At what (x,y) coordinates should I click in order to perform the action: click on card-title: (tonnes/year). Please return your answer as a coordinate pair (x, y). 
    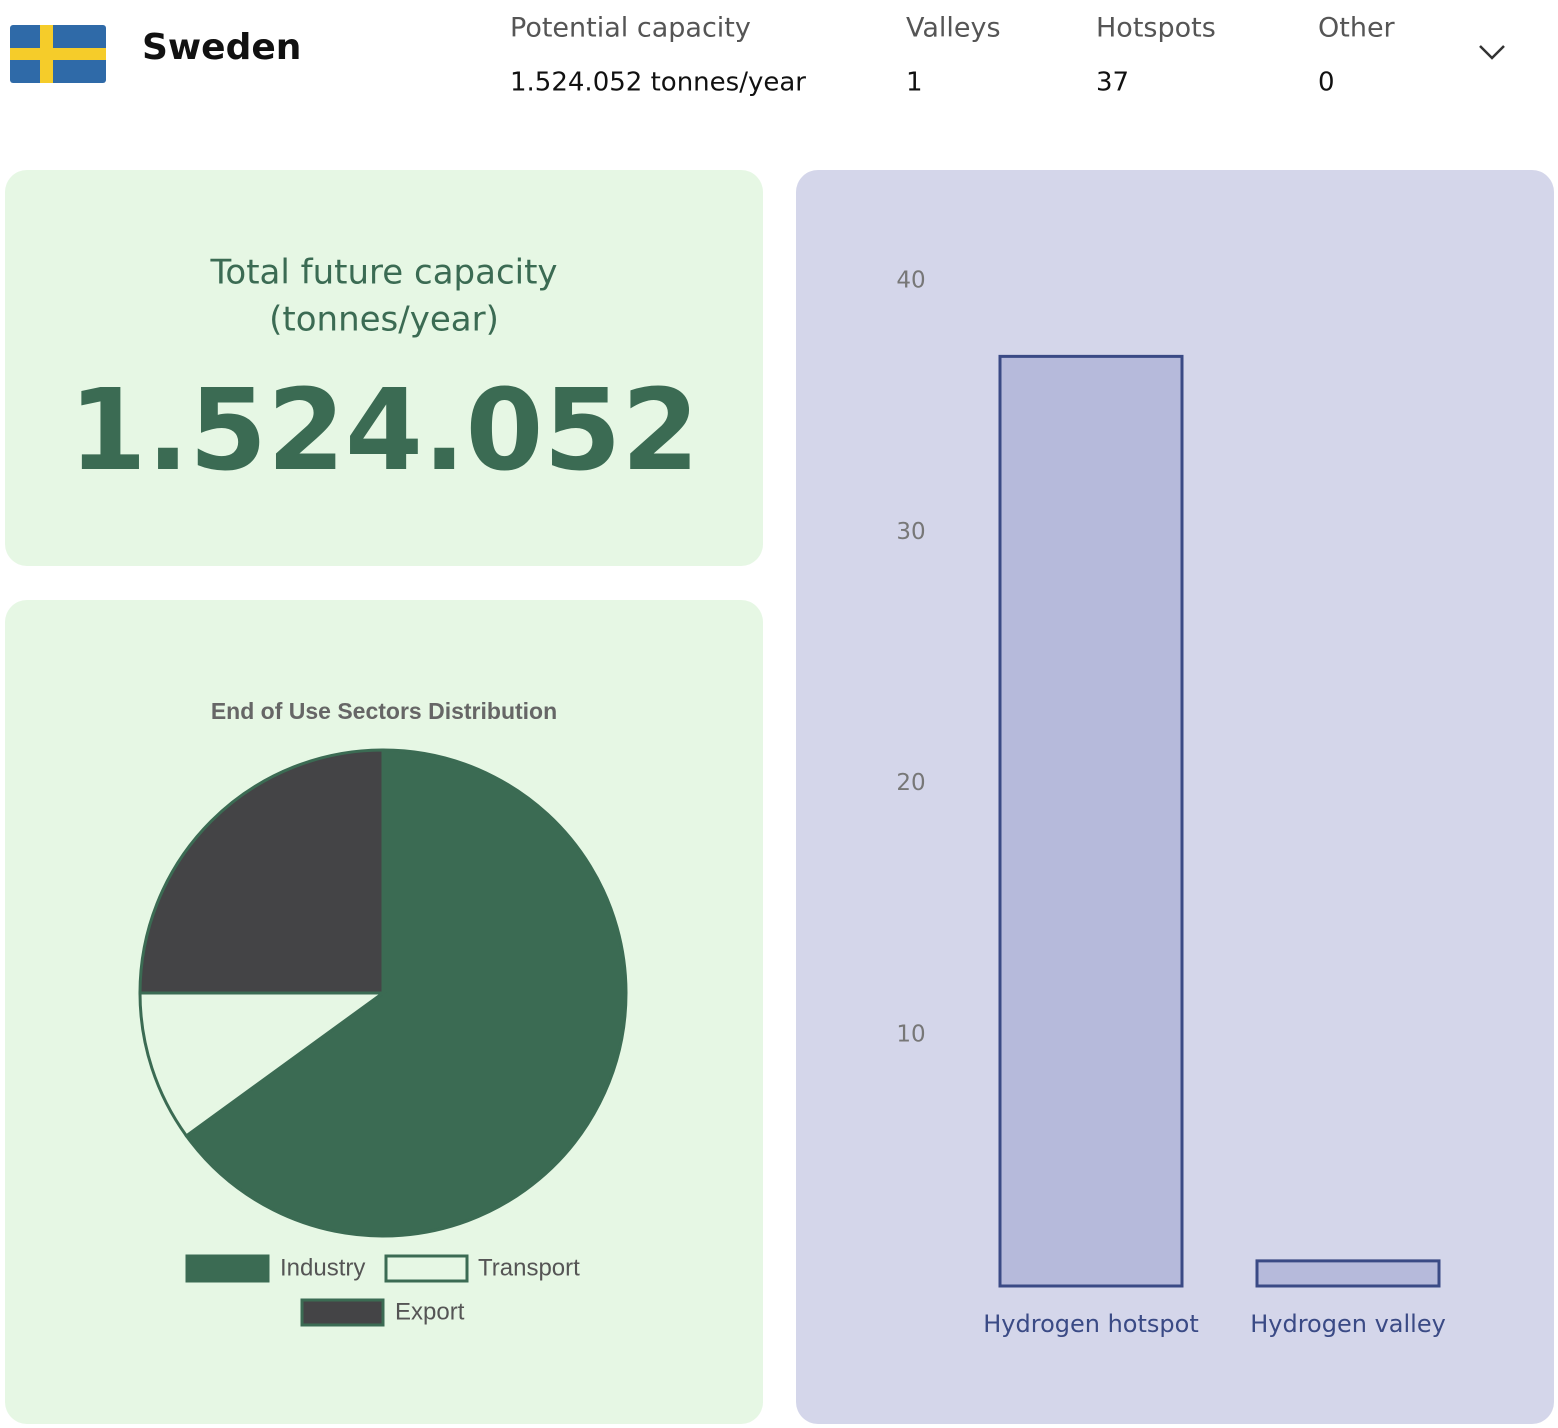
    Looking at the image, I should click on (384, 320).